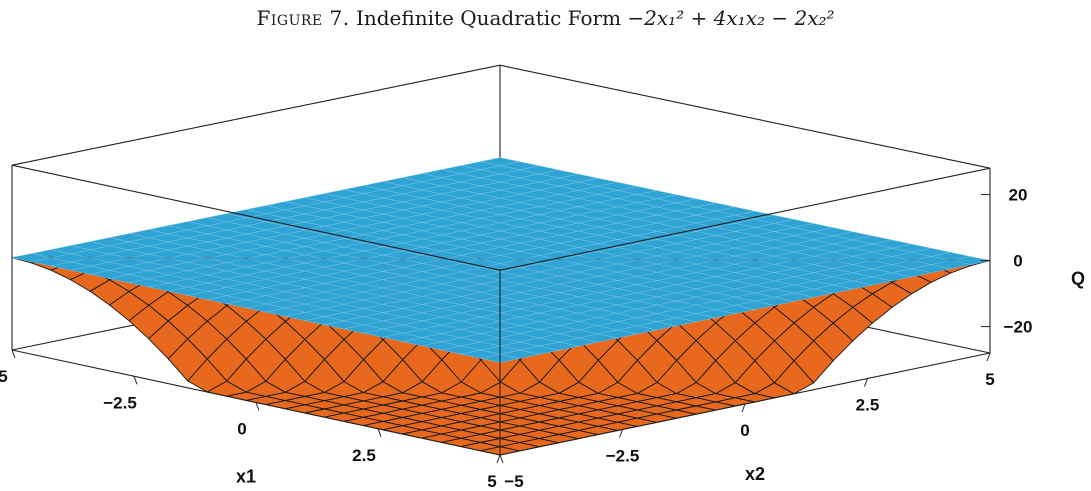 This screenshot has height=491, width=1091. Describe the element at coordinates (246, 477) in the screenshot. I see `x1-axis-label: x1` at that location.